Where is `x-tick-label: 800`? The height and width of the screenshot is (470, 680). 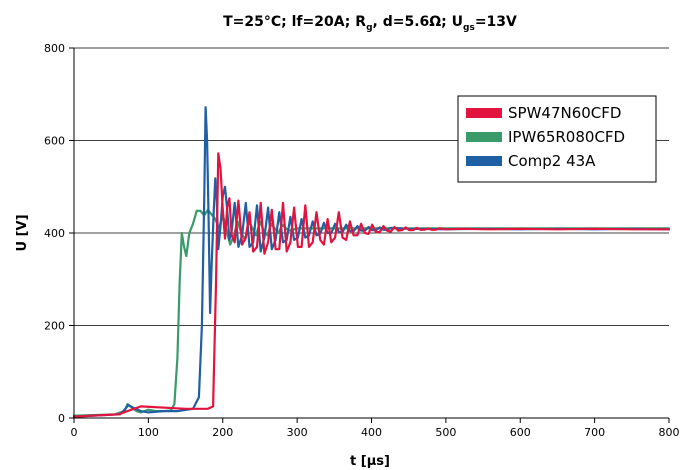 x-tick-label: 800 is located at coordinates (669, 432).